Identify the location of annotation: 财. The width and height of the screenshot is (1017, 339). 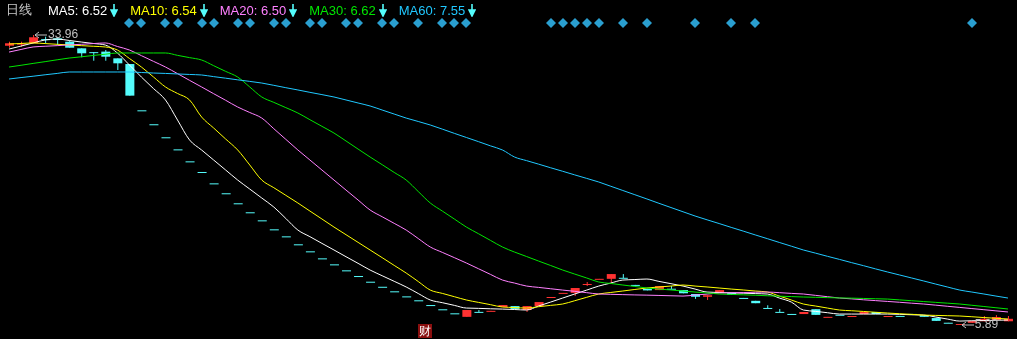
(425, 331).